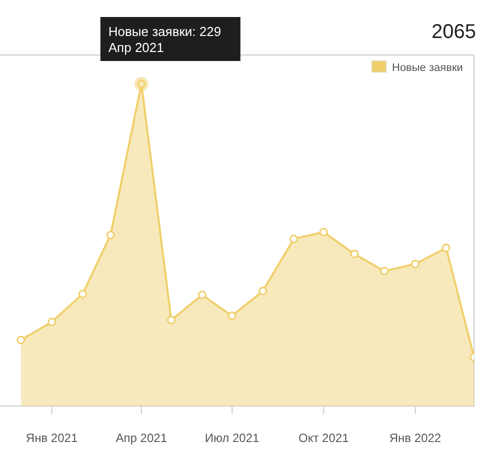 This screenshot has width=490, height=470. What do you see at coordinates (324, 438) in the screenshot?
I see `x-tick-label: Окт 2021` at bounding box center [324, 438].